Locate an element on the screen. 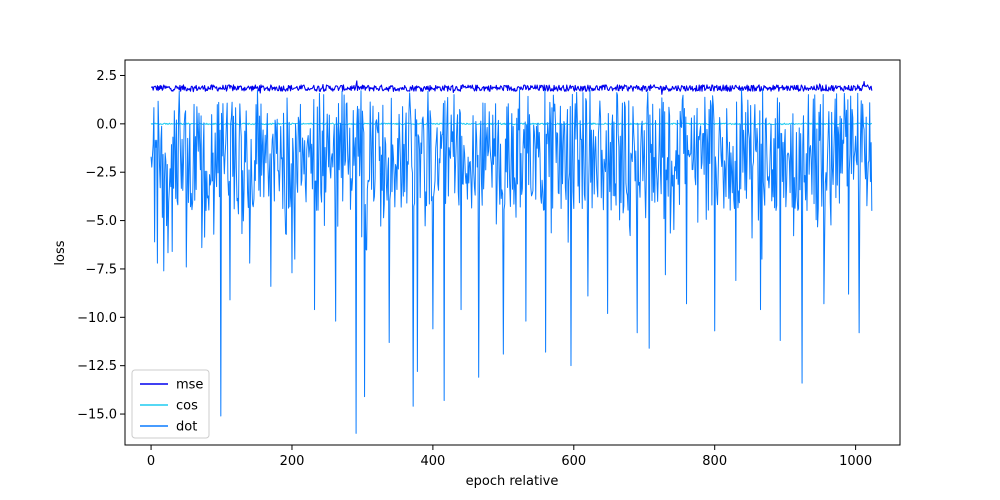 This screenshot has width=1000, height=500. legend-label-cos: cos is located at coordinates (187, 406).